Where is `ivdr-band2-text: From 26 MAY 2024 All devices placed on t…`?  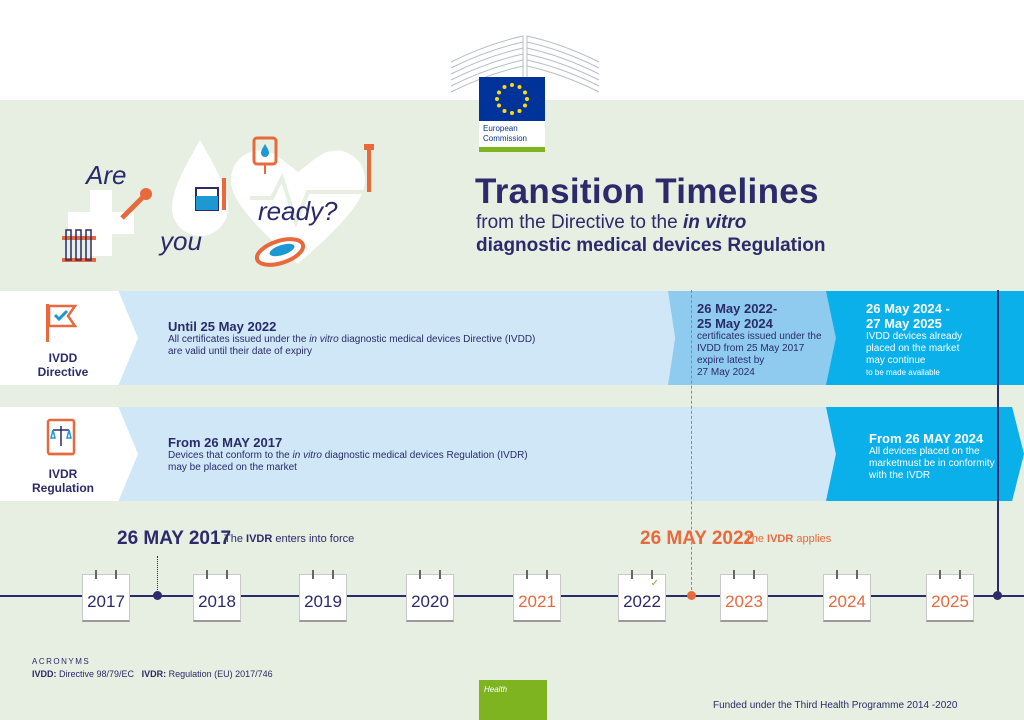
ivdr-band2-text: From 26 MAY 2024 All devices placed on t… is located at coordinates (939, 456).